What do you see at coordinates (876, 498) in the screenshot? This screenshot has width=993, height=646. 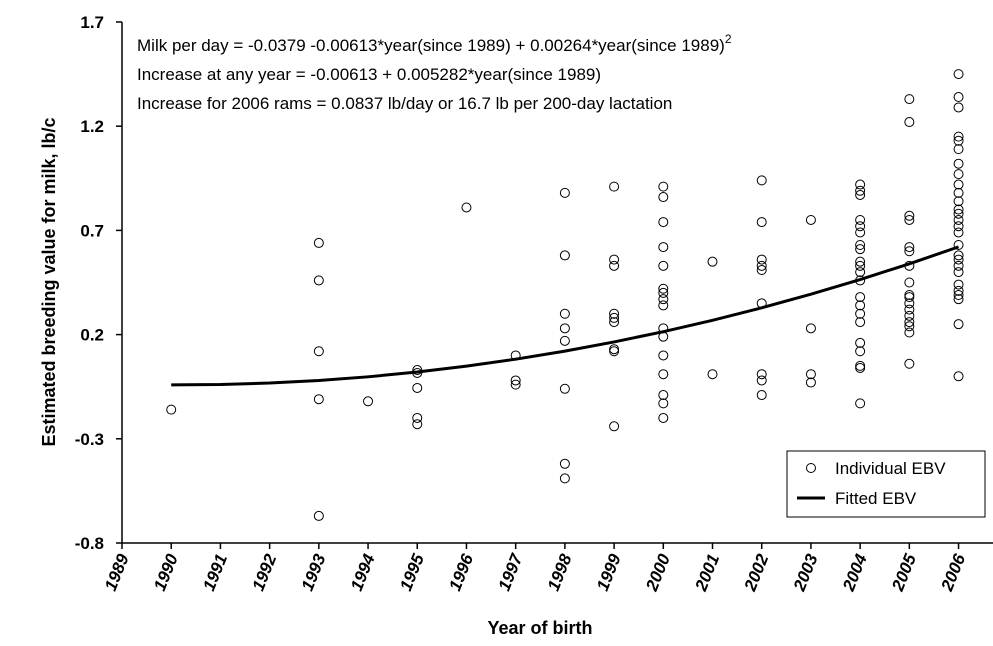 I see `legend-label: Fitted EBV` at bounding box center [876, 498].